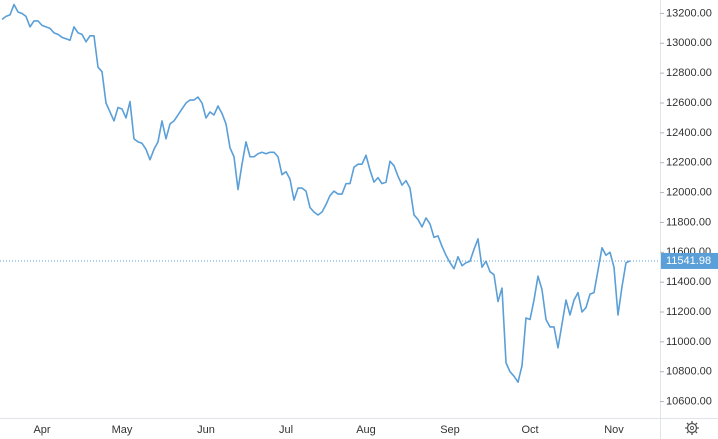 Image resolution: width=718 pixels, height=439 pixels. Describe the element at coordinates (529, 430) in the screenshot. I see `x-tick-label: Oct` at that location.